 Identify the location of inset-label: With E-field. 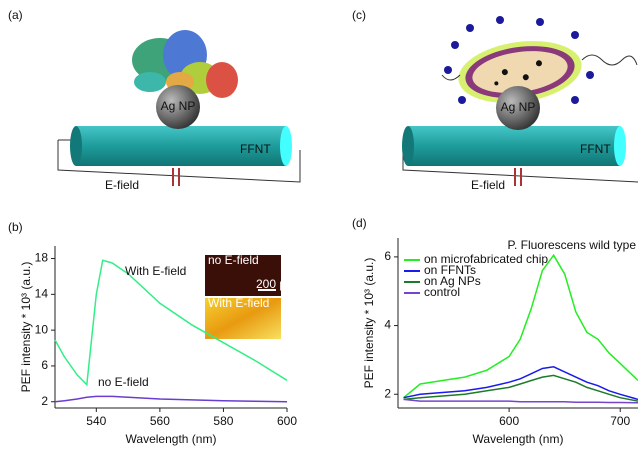
(238, 303).